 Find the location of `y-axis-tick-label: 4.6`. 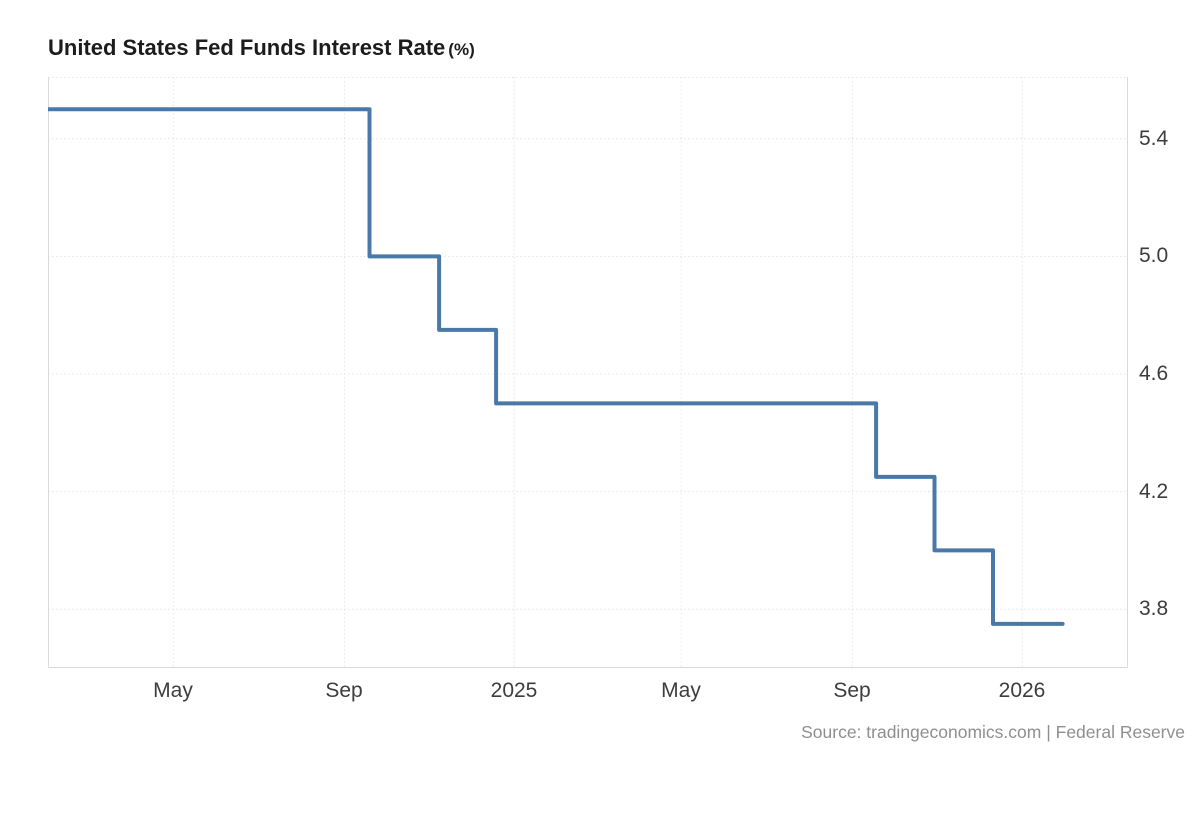

y-axis-tick-label: 4.6 is located at coordinates (1154, 373).